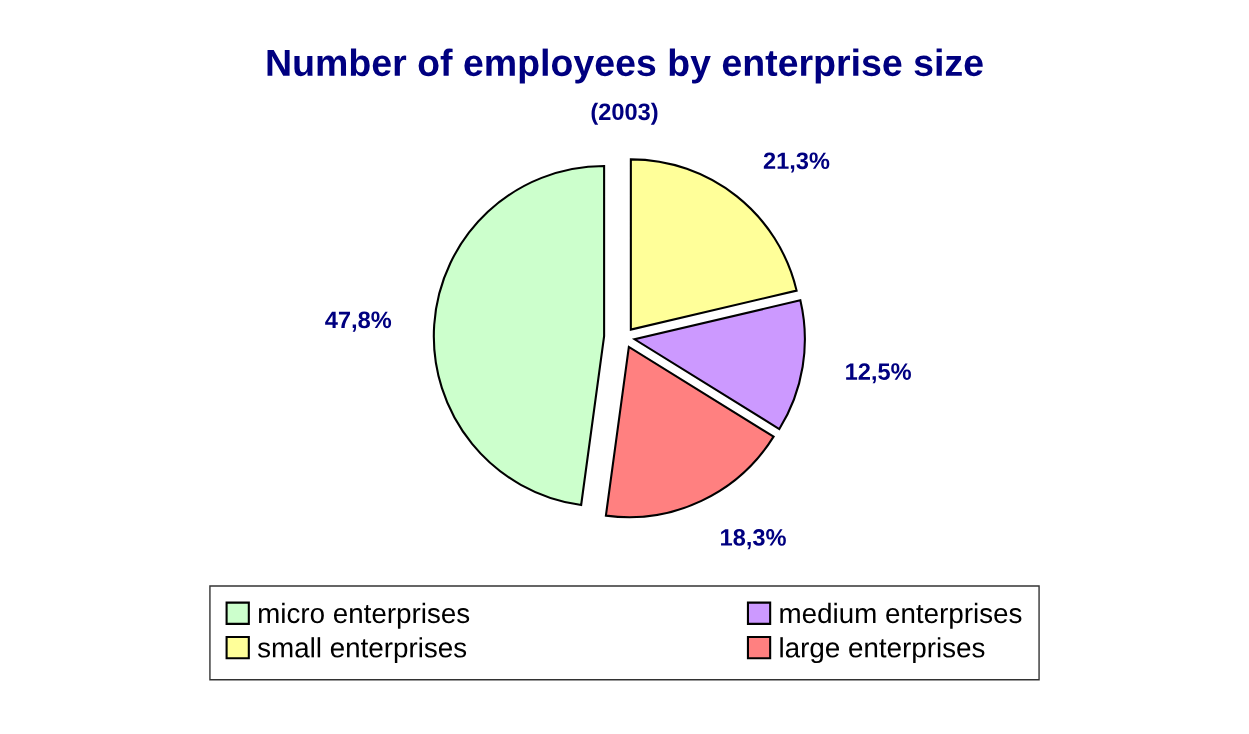 The image size is (1249, 734). What do you see at coordinates (901, 615) in the screenshot?
I see `legend-label: medium enterprises` at bounding box center [901, 615].